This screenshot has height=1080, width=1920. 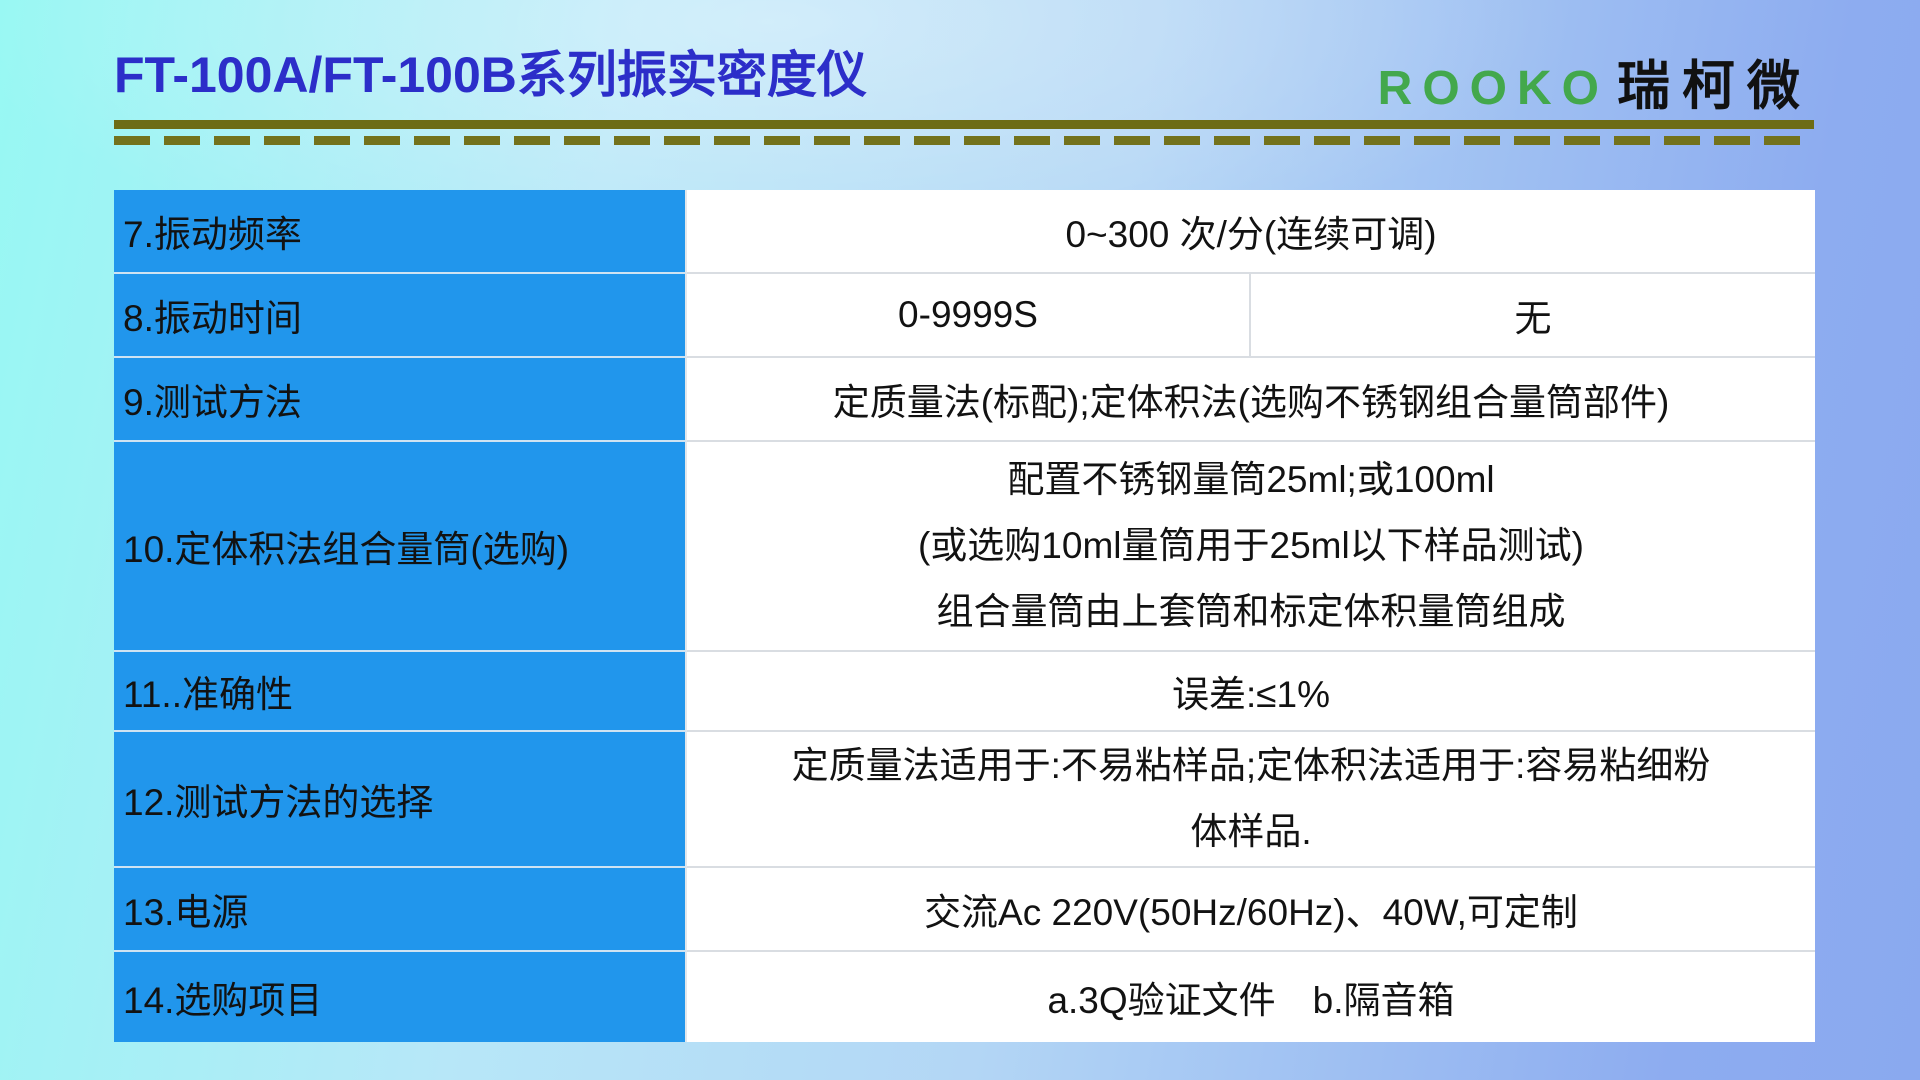 What do you see at coordinates (1251, 765) in the screenshot?
I see `spec-value-line: 定质量法适用于:不易粘样品;定体积法适用于:容易粘细粉` at bounding box center [1251, 765].